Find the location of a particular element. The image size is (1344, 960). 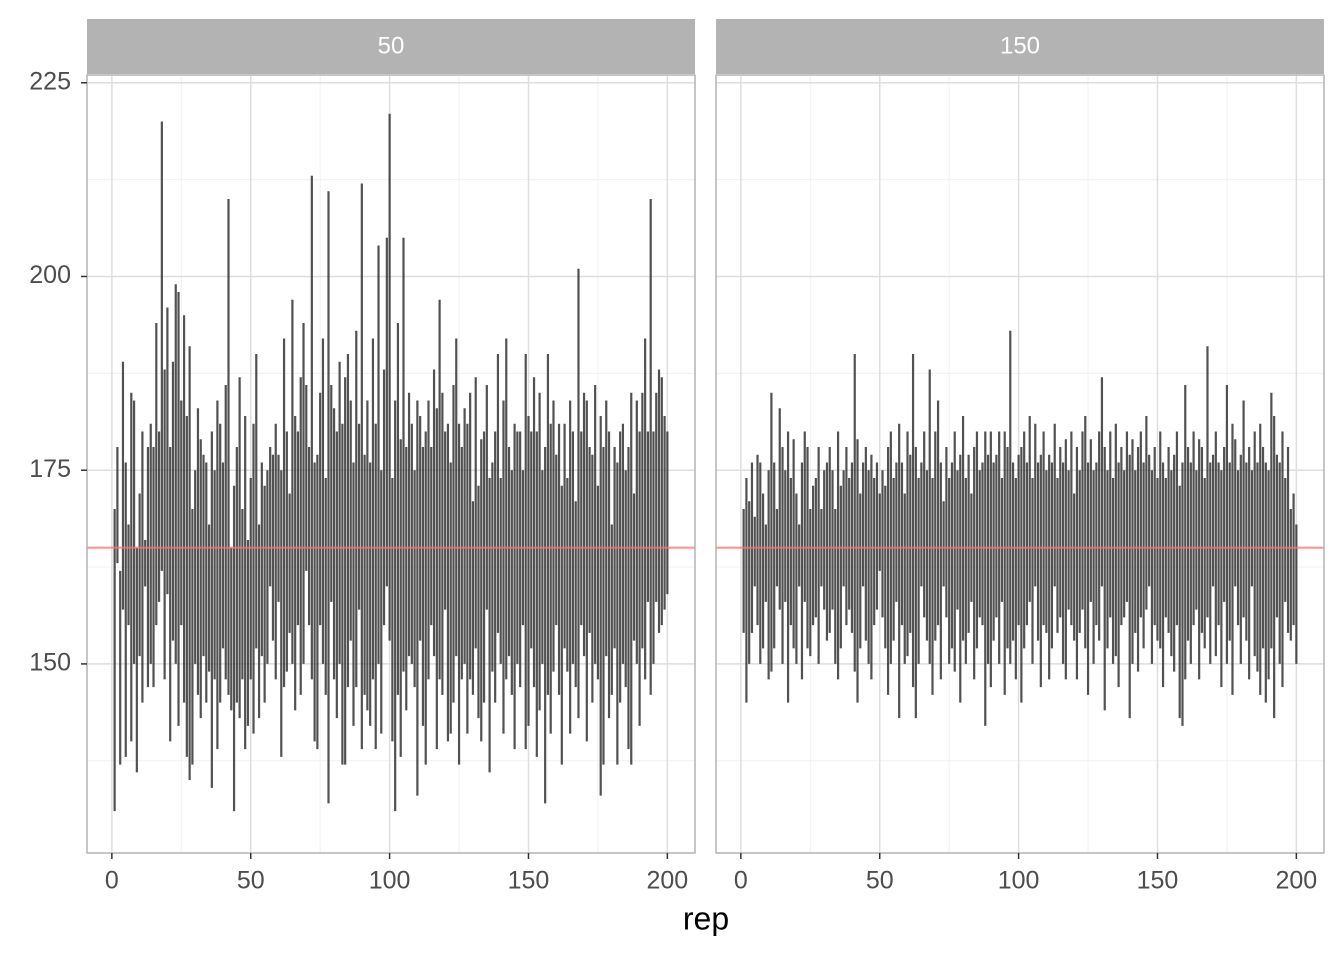

strip-label: 50 is located at coordinates (391, 45).